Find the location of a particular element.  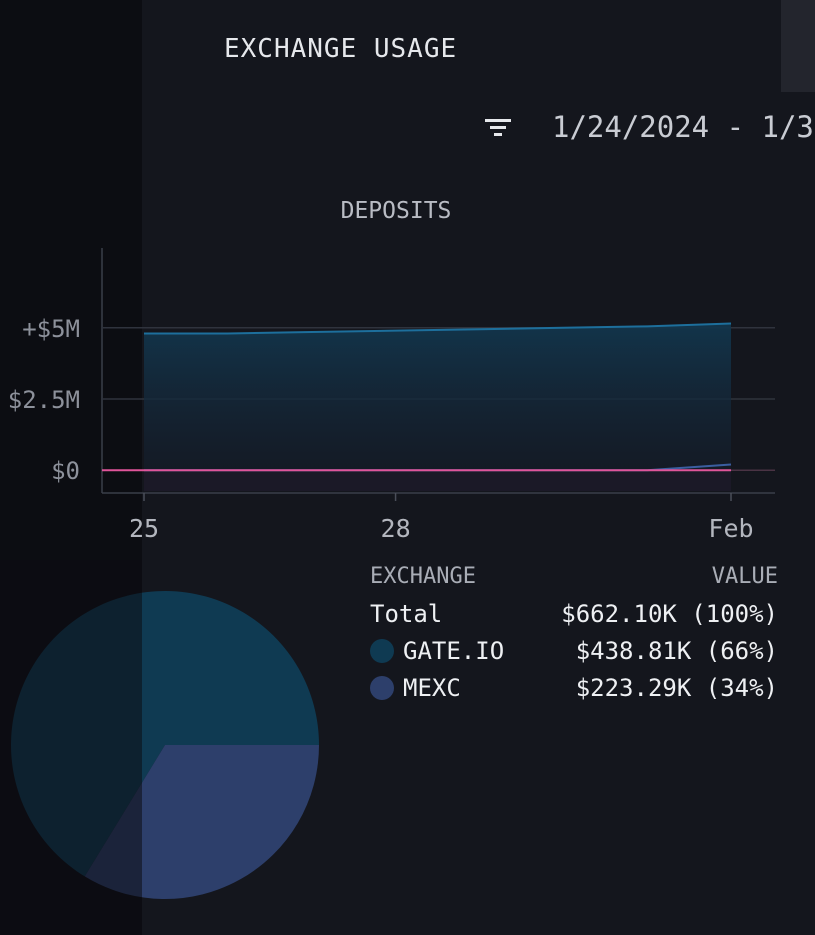

x-tick-label: 25 is located at coordinates (144, 528).